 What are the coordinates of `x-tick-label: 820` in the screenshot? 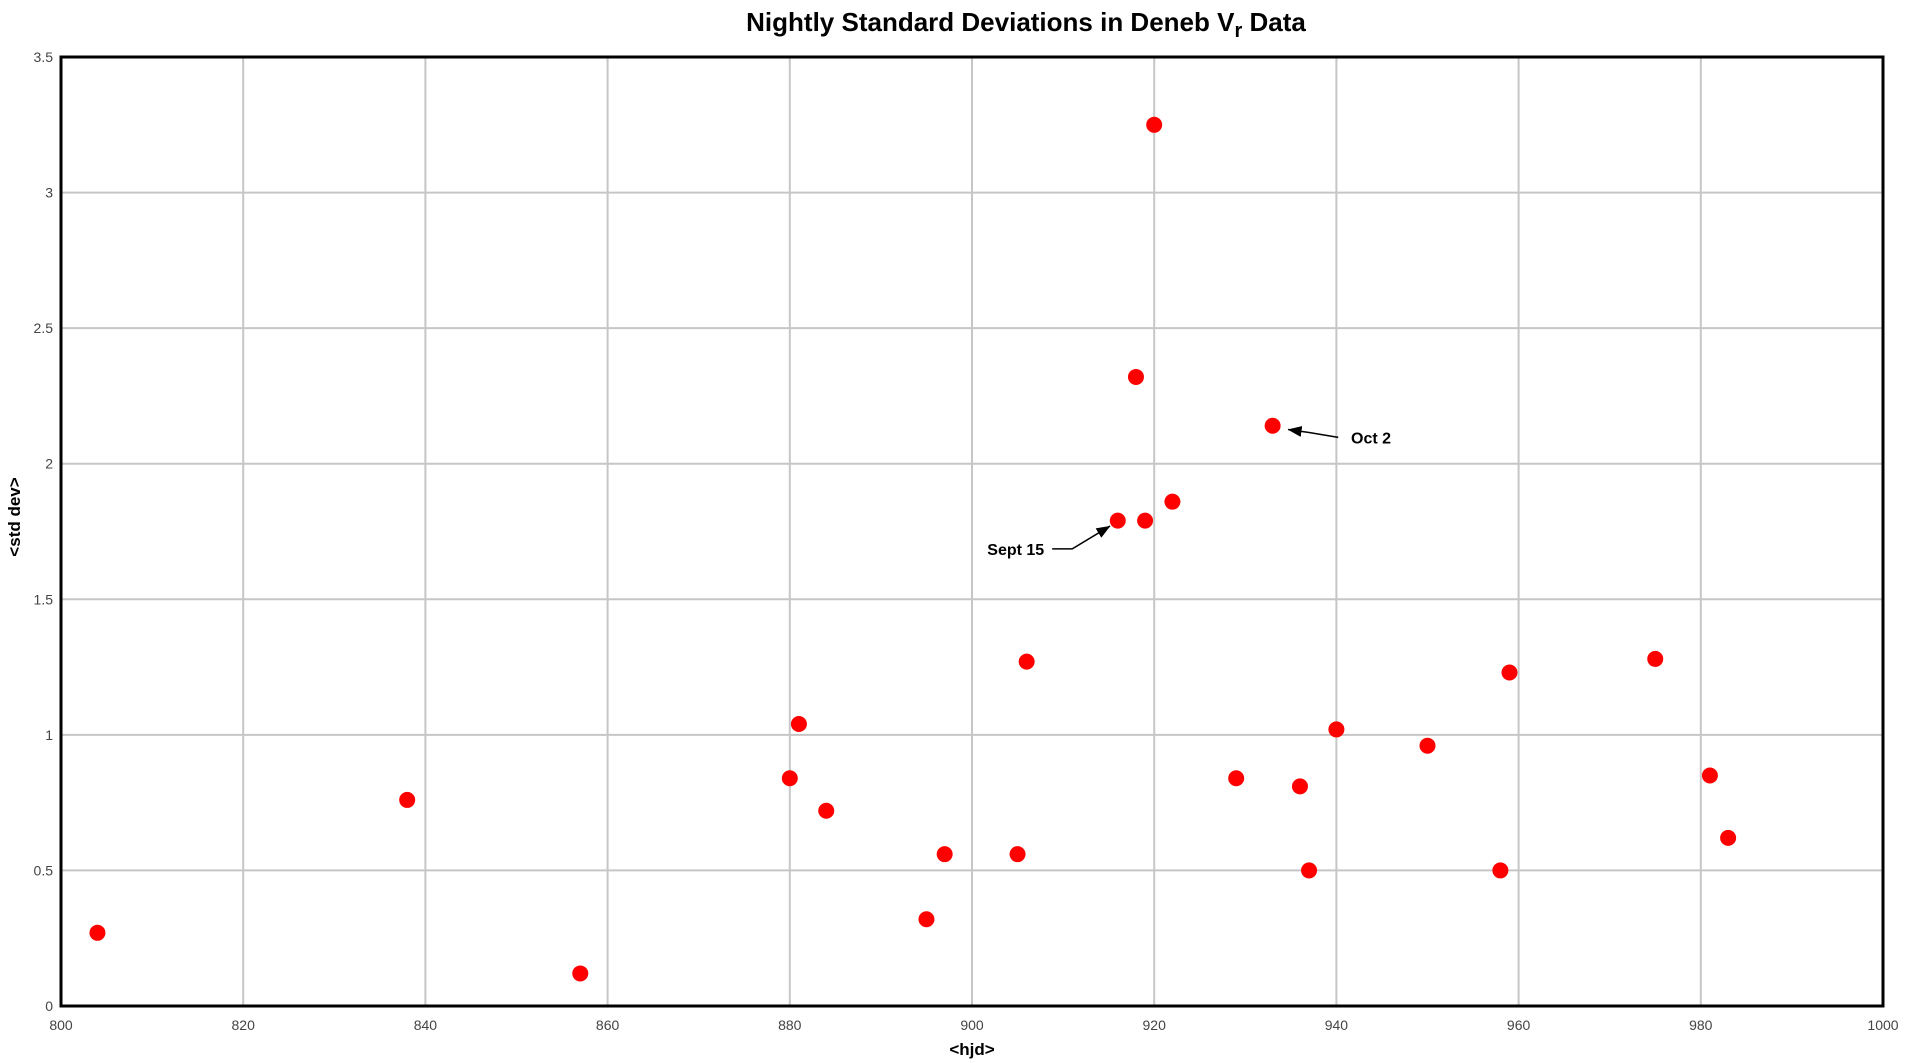 It's located at (244, 1025).